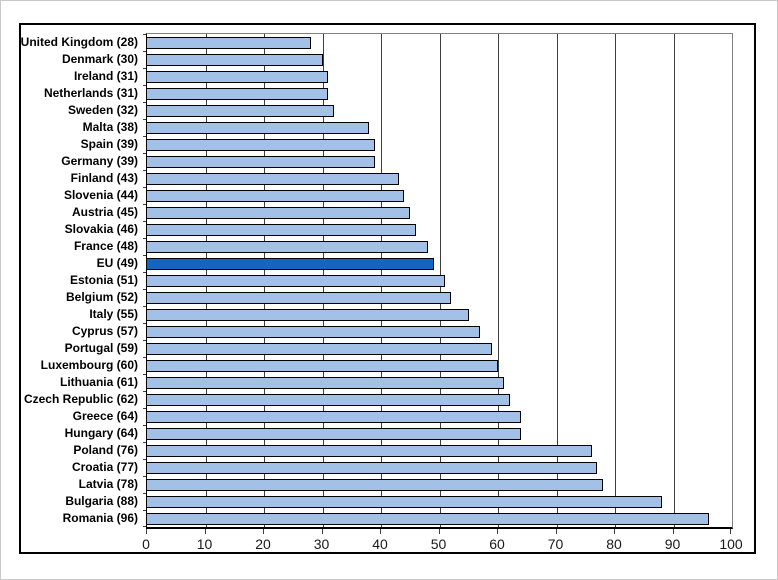 Image resolution: width=778 pixels, height=580 pixels. I want to click on x-axis-tick-labels: 0 10 20 30 40 50 60 70 80 90 100, so click(442, 545).